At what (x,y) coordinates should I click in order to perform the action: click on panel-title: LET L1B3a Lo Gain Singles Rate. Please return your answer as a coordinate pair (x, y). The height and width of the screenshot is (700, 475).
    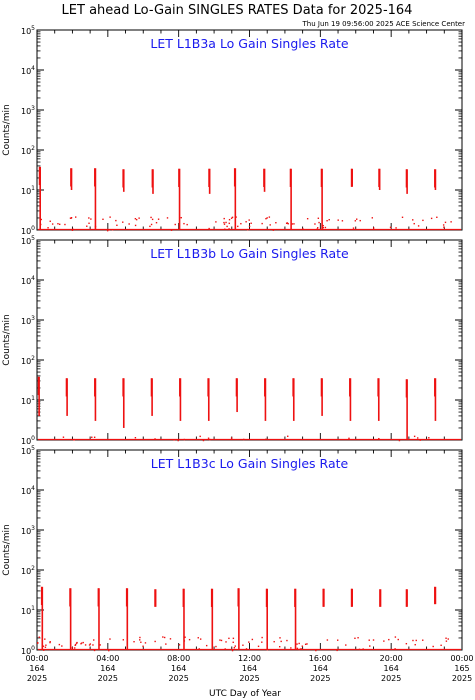
    Looking at the image, I should click on (249, 43).